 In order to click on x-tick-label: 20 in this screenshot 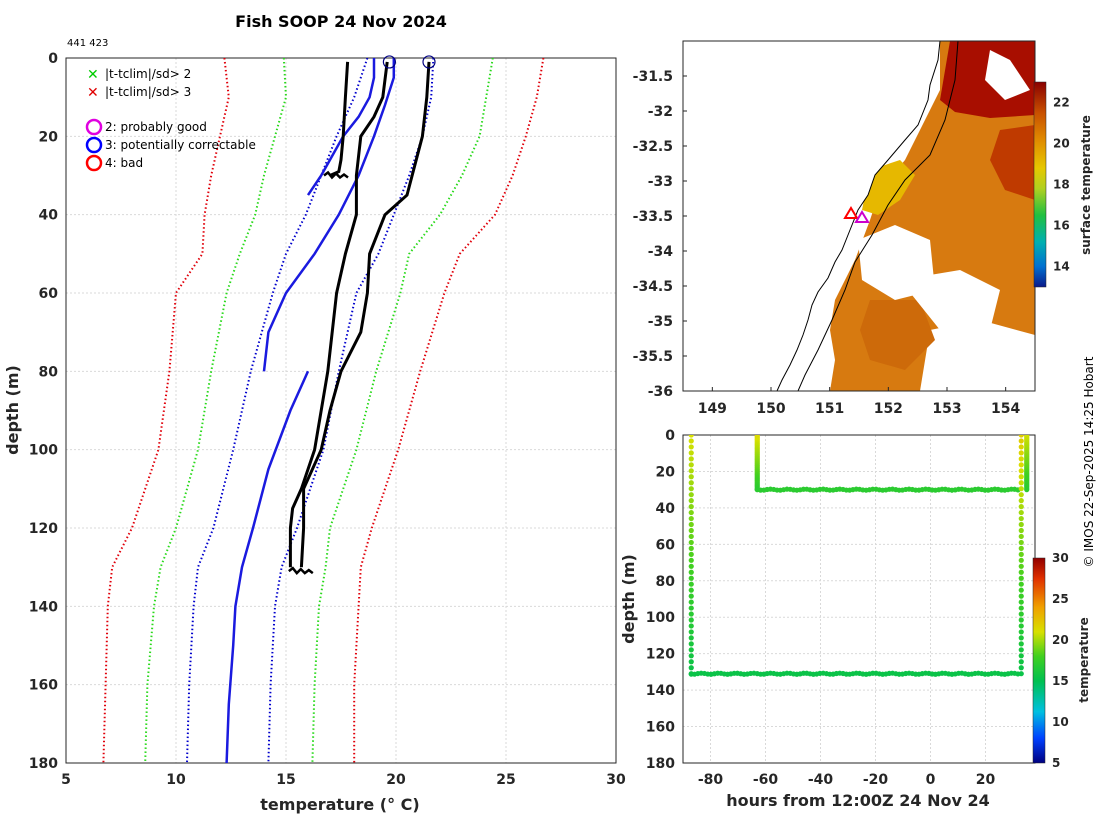, I will do `click(396, 780)`.